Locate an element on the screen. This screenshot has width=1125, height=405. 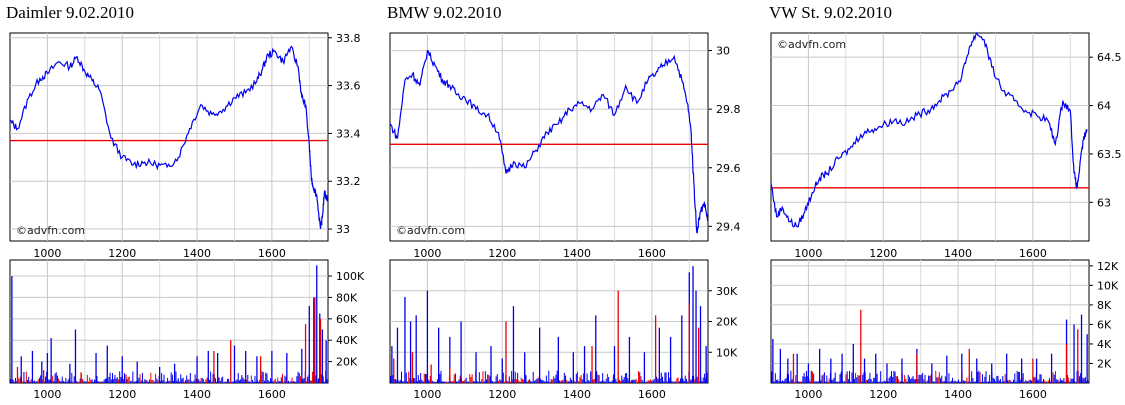
daimler-price-x-tick-label: 1000 is located at coordinates (47, 253).